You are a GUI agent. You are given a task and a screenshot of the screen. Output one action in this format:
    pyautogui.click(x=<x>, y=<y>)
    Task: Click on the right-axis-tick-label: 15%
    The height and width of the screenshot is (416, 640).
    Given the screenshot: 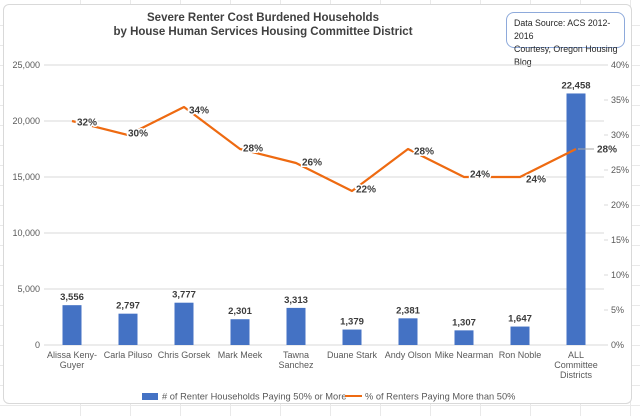 What is the action you would take?
    pyautogui.click(x=620, y=240)
    